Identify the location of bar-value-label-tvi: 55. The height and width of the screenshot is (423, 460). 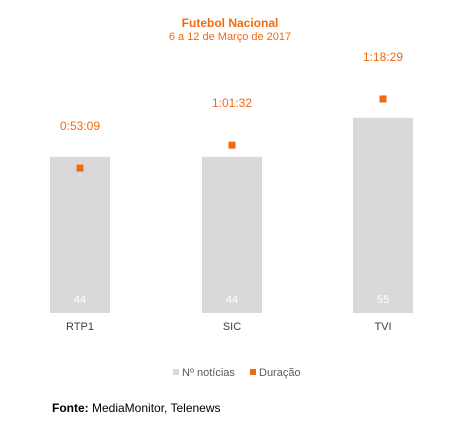
(383, 300).